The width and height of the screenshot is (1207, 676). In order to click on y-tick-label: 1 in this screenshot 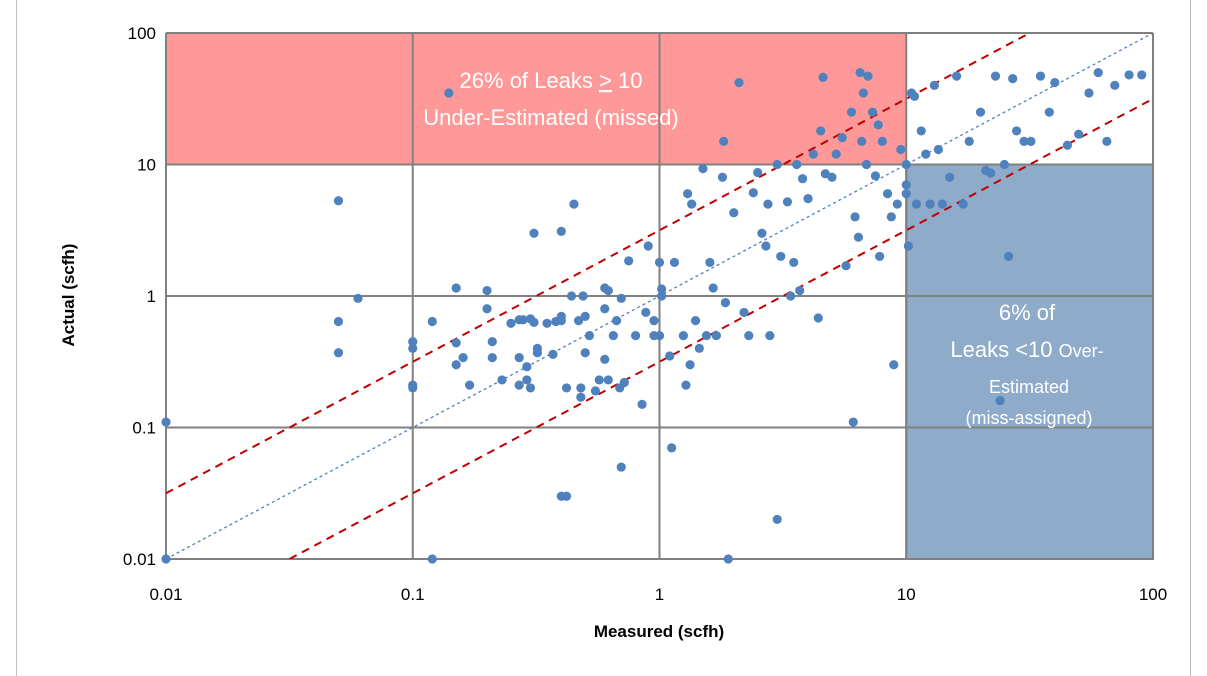, I will do `click(151, 296)`.